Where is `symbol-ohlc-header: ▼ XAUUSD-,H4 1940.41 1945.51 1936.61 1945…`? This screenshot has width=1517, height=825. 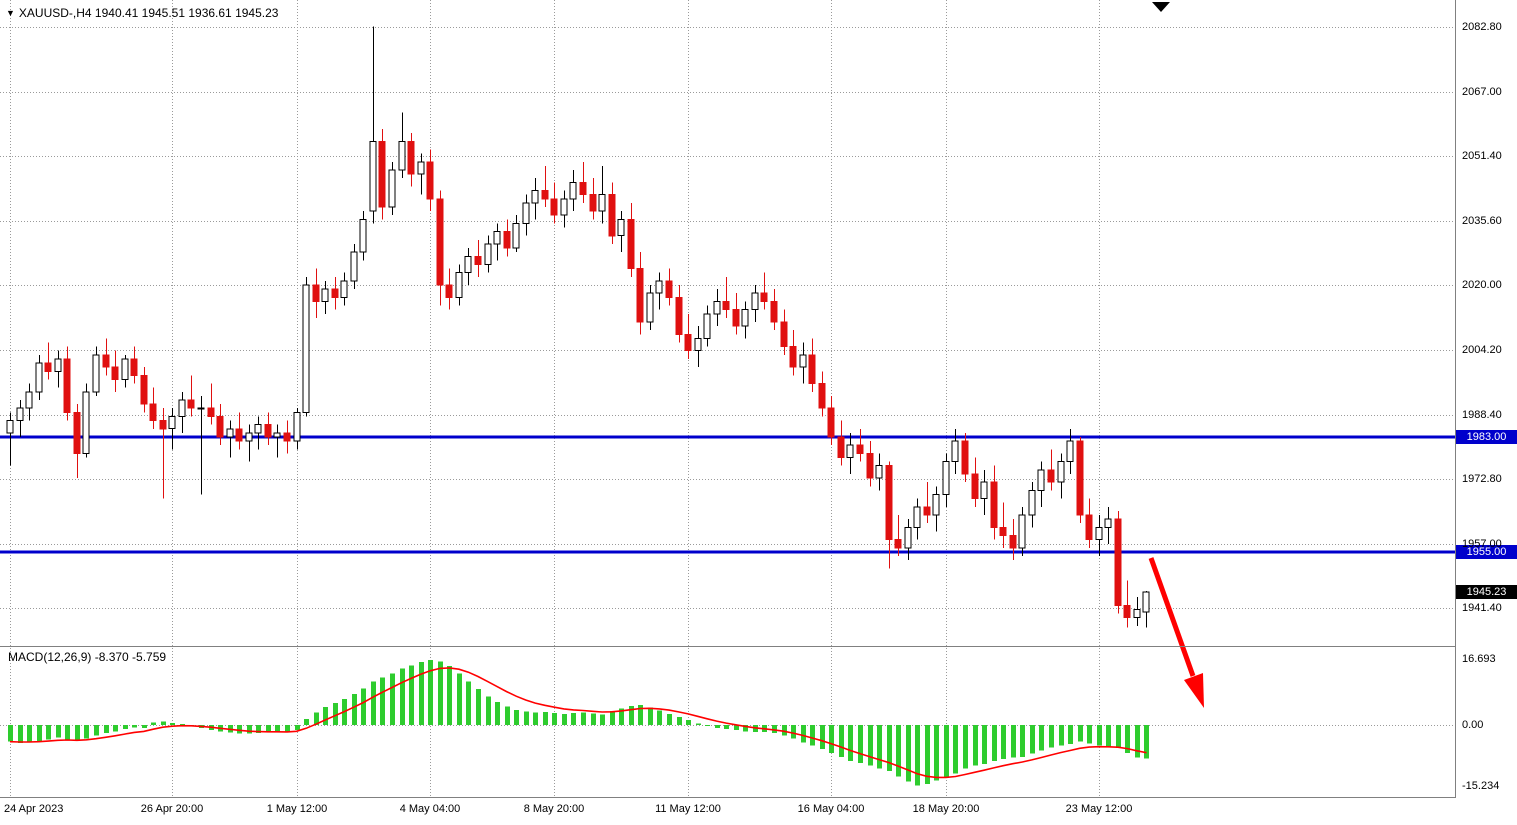
symbol-ohlc-header: ▼ XAUUSD-,H4 1940.41 1945.51 1936.61 1945… is located at coordinates (142, 13).